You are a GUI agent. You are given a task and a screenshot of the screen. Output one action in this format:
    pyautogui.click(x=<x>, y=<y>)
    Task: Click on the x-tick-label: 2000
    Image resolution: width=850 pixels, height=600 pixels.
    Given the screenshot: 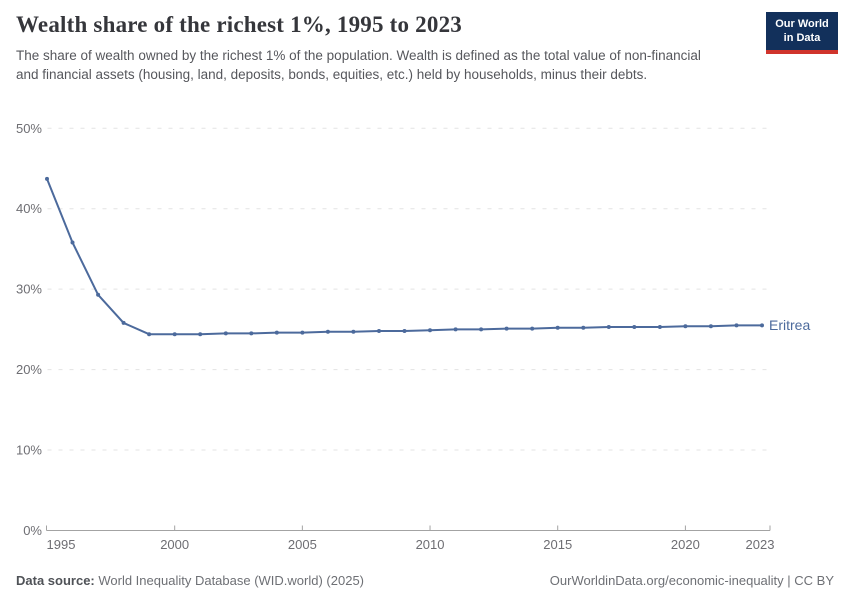 What is the action you would take?
    pyautogui.click(x=174, y=544)
    